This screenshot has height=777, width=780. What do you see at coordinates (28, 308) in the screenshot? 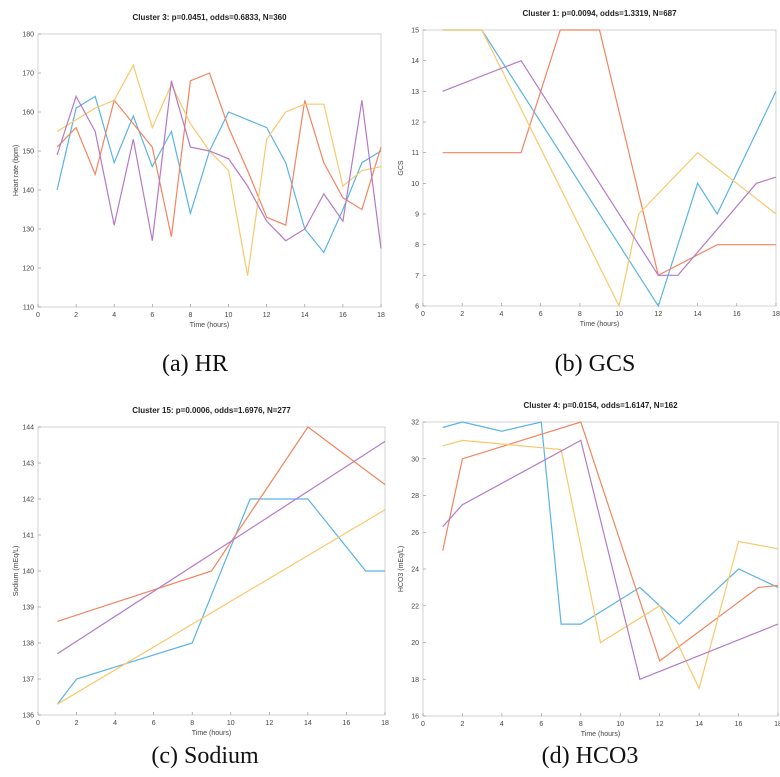
I see `y-tick-label: 110` at bounding box center [28, 308].